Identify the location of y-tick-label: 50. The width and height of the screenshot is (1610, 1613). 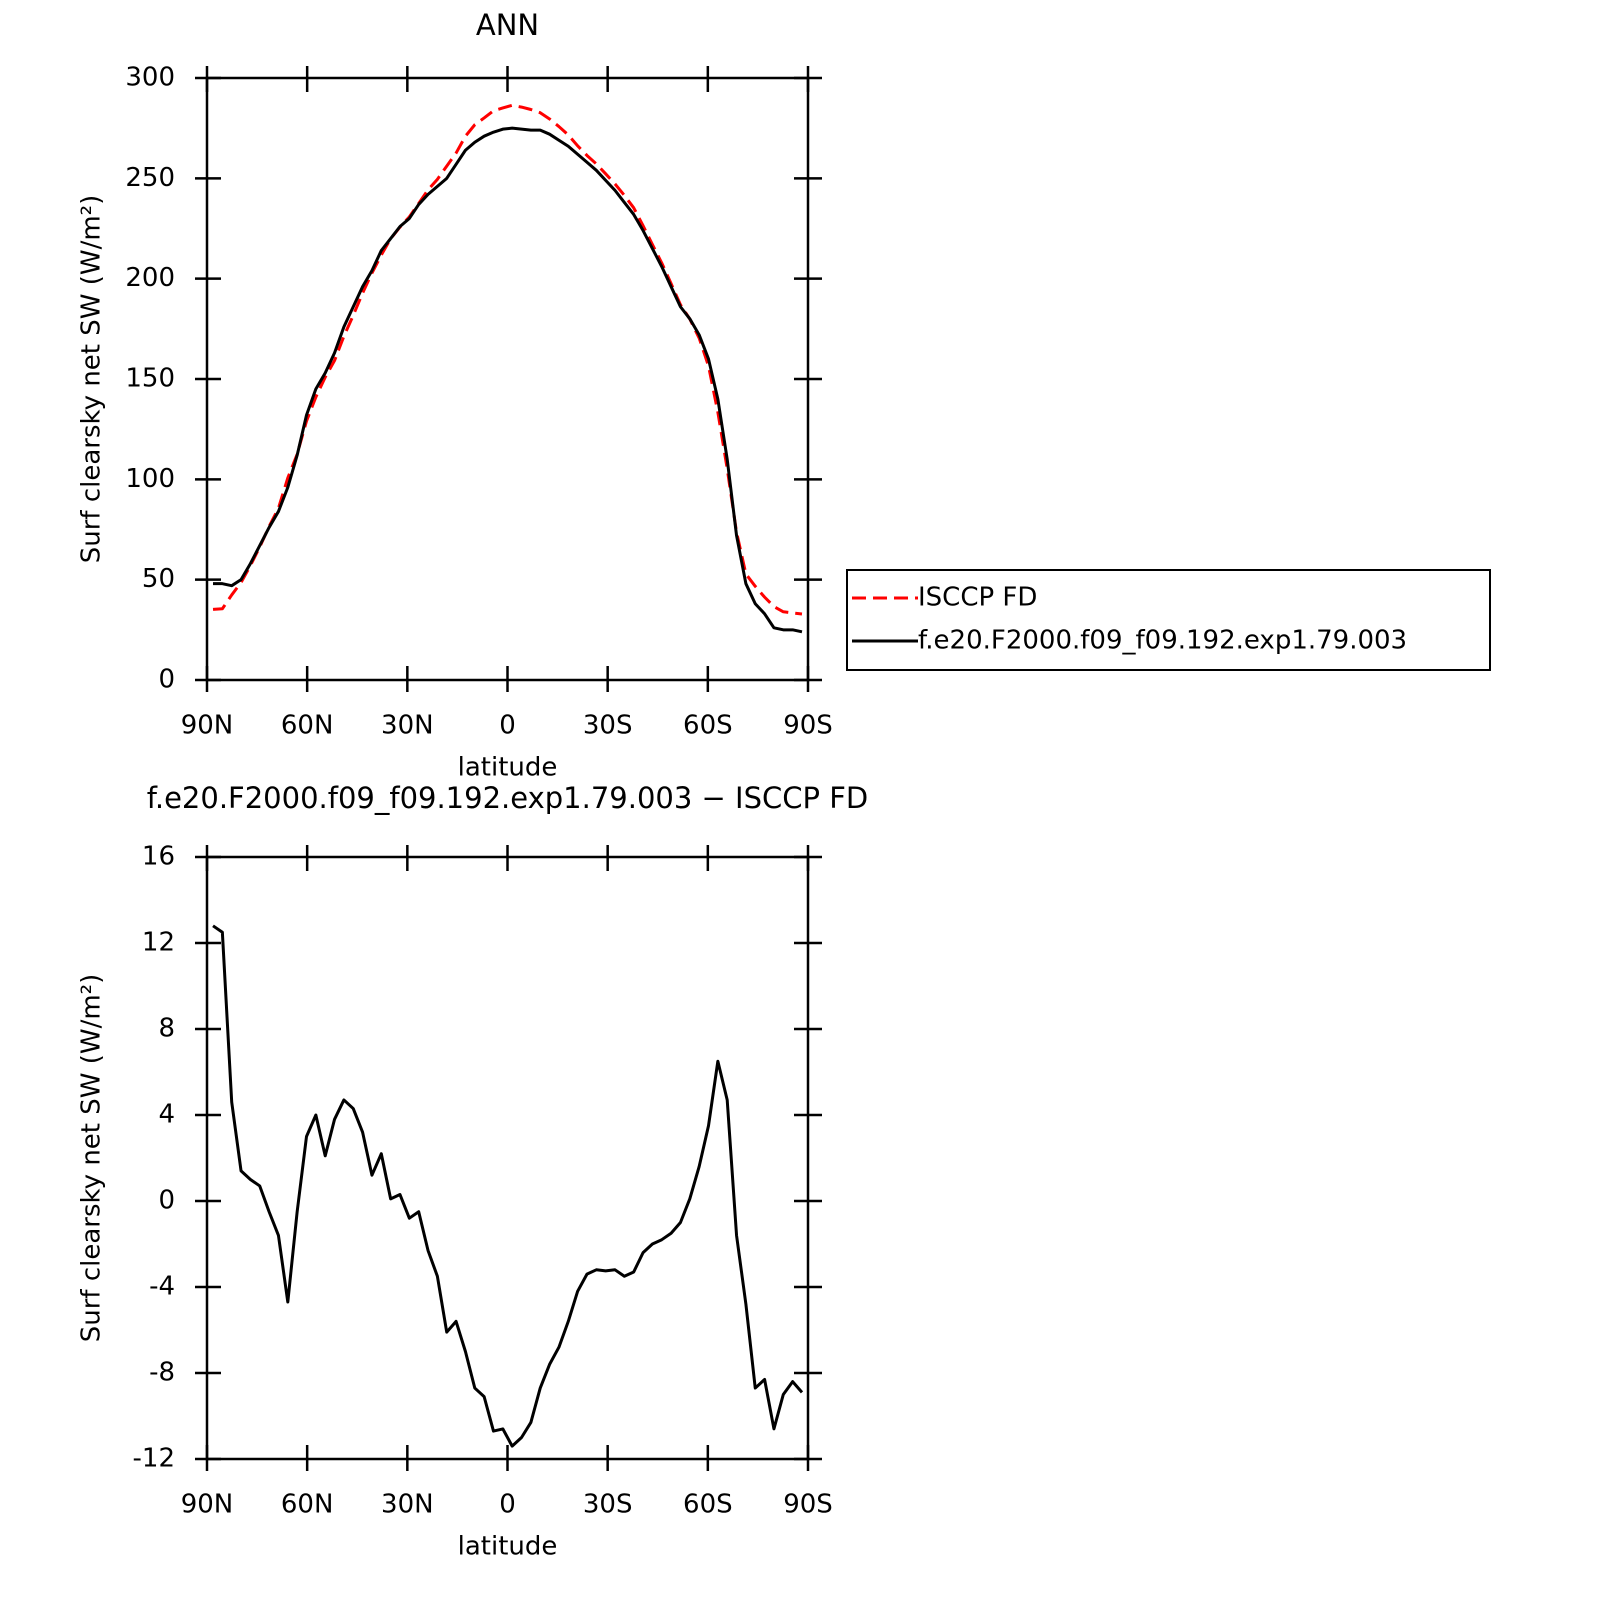
(158, 579).